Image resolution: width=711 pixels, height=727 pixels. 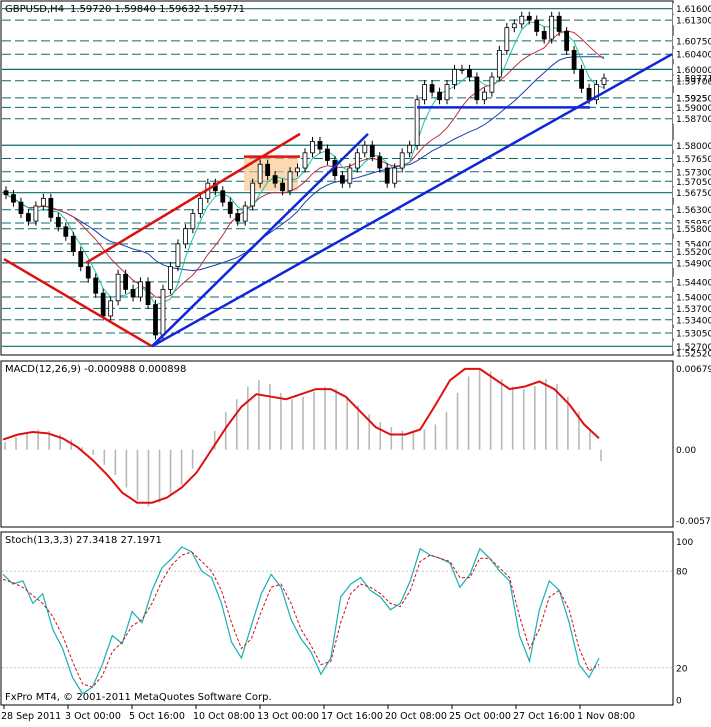 I want to click on level-label: 1.61300, so click(x=693, y=22).